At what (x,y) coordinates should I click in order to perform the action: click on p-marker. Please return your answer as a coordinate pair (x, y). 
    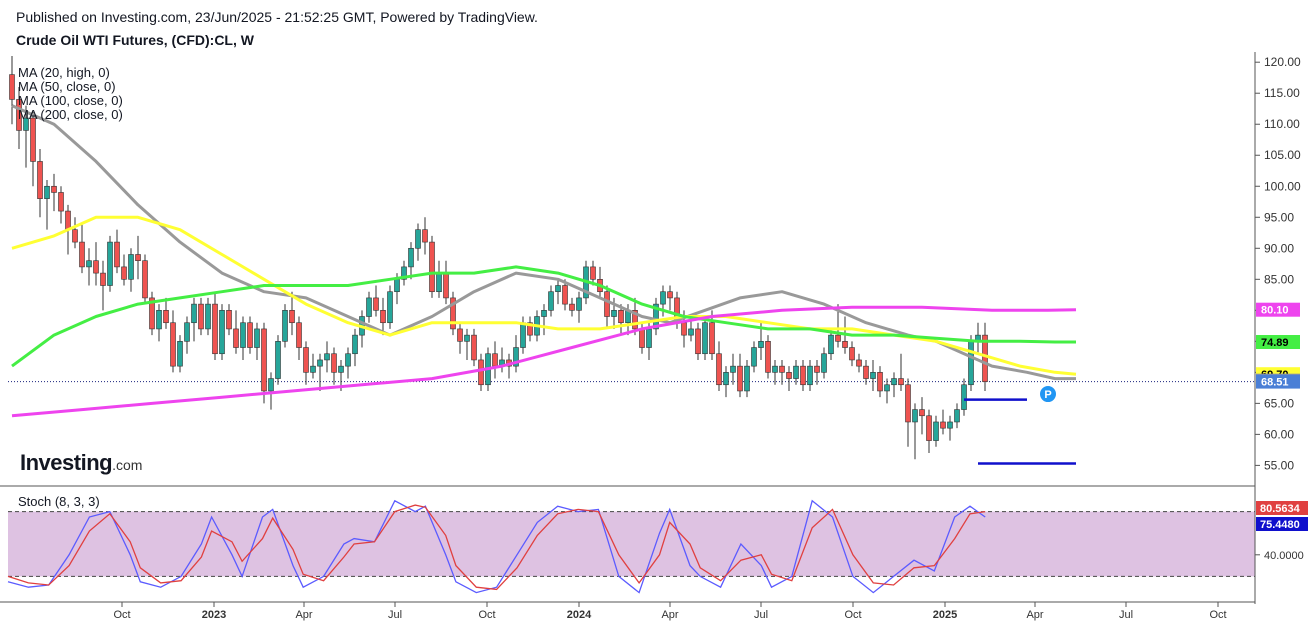
    Looking at the image, I should click on (1048, 394).